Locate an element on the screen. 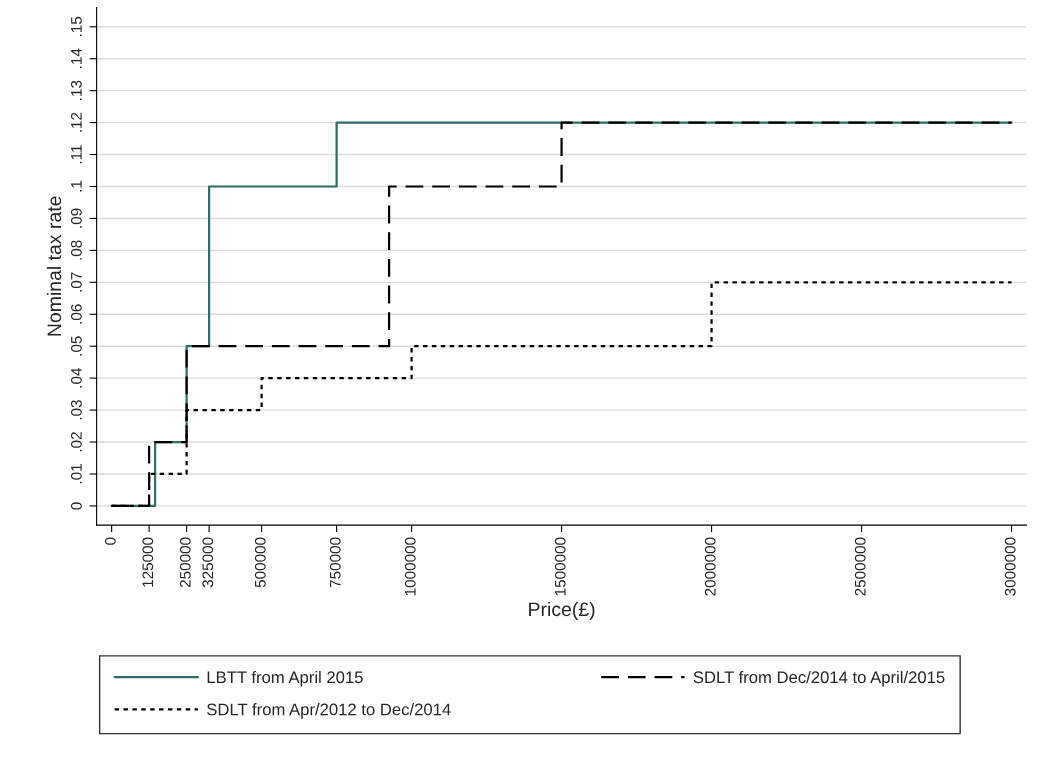 The image size is (1039, 761). x-axis-title: Price(£) is located at coordinates (562, 611).